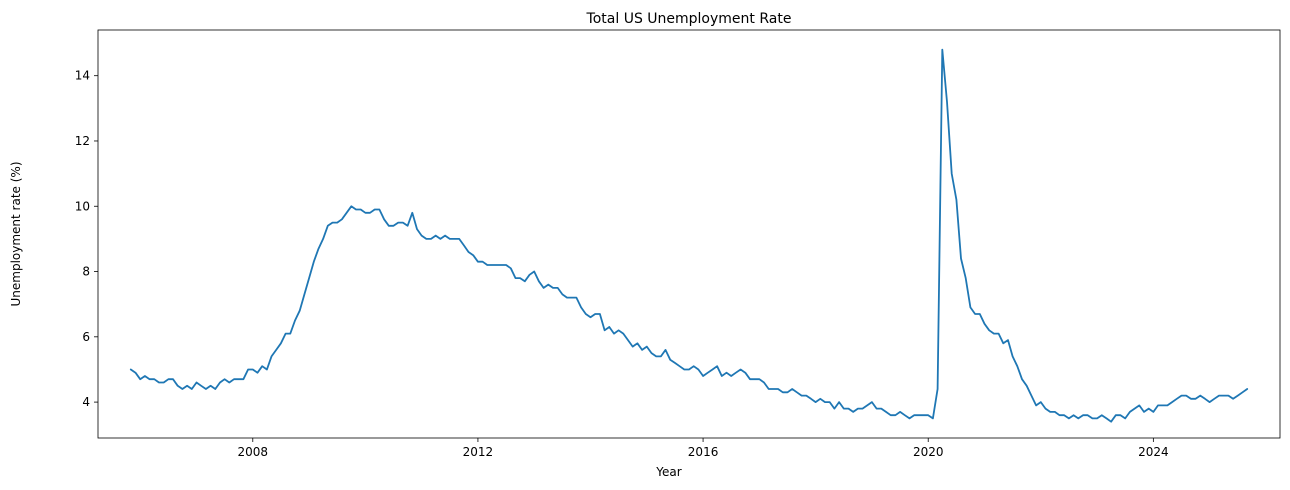 Image resolution: width=1290 pixels, height=490 pixels. Describe the element at coordinates (16, 233) in the screenshot. I see `y-axis-label: Unemployment rate (%)` at that location.